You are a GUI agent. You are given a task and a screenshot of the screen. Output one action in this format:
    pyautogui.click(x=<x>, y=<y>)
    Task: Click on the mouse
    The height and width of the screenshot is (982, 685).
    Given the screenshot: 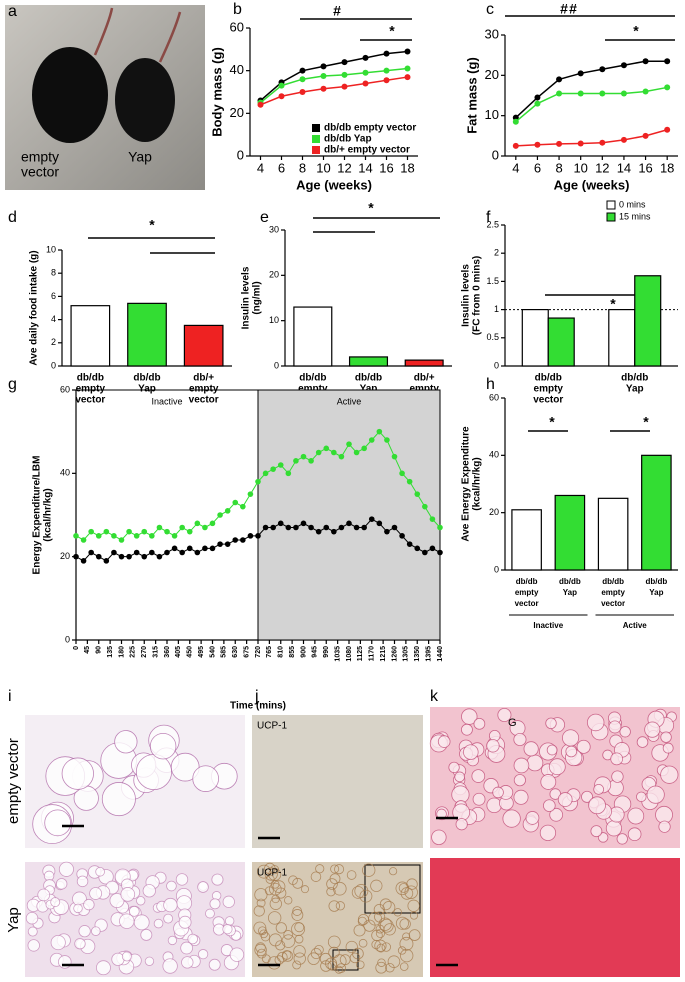 What is the action you would take?
    pyautogui.click(x=70, y=95)
    